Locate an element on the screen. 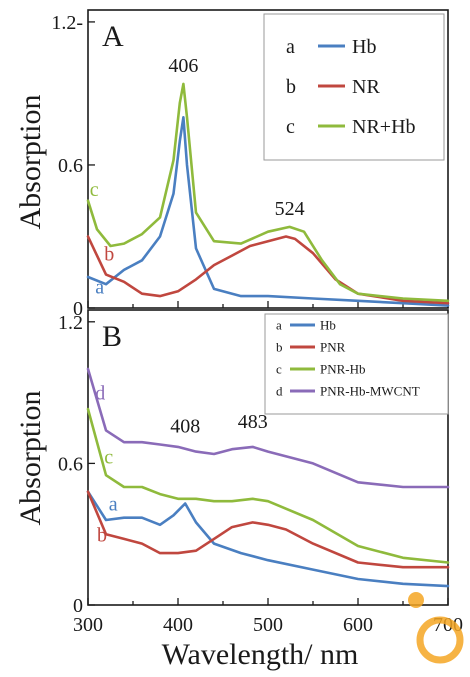  panel-b-legend-label: PNR is located at coordinates (333, 347).